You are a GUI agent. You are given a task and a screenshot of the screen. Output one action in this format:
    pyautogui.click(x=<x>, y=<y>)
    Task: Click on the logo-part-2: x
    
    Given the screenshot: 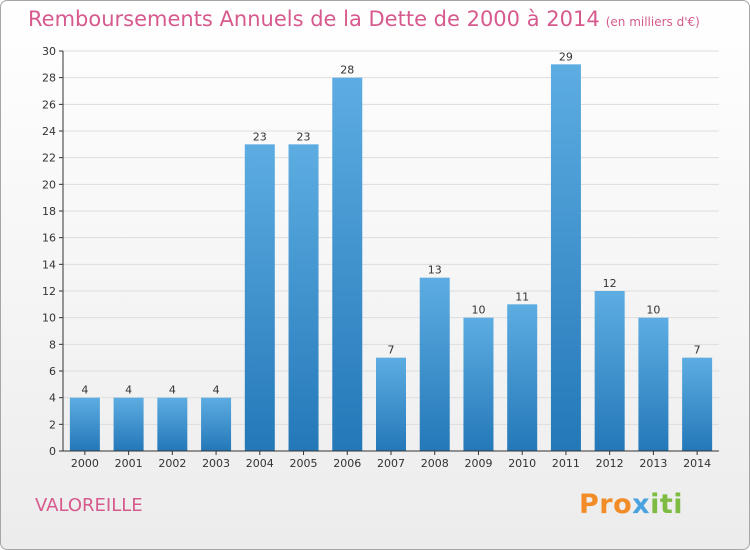 What is the action you would take?
    pyautogui.click(x=641, y=504)
    